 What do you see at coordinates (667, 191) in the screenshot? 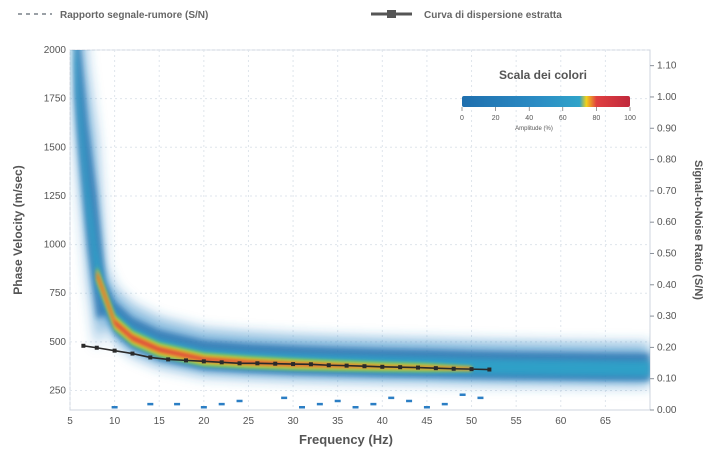
I see `y2-tick-label: 0.70` at bounding box center [667, 191].